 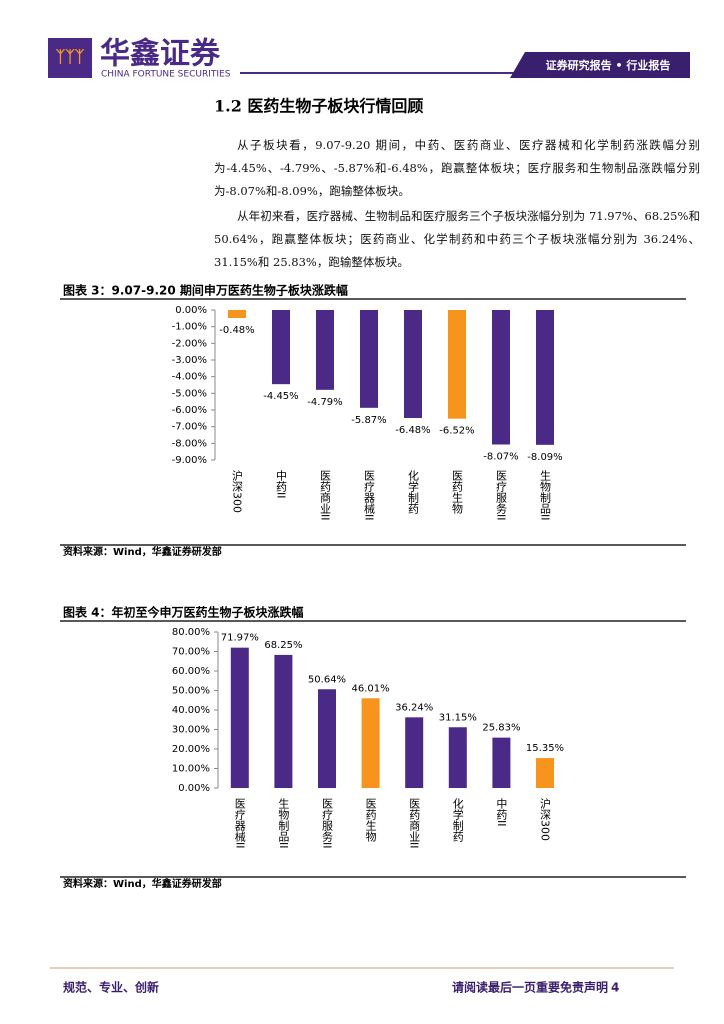 What do you see at coordinates (191, 652) in the screenshot?
I see `y-tick-label: 70.00%` at bounding box center [191, 652].